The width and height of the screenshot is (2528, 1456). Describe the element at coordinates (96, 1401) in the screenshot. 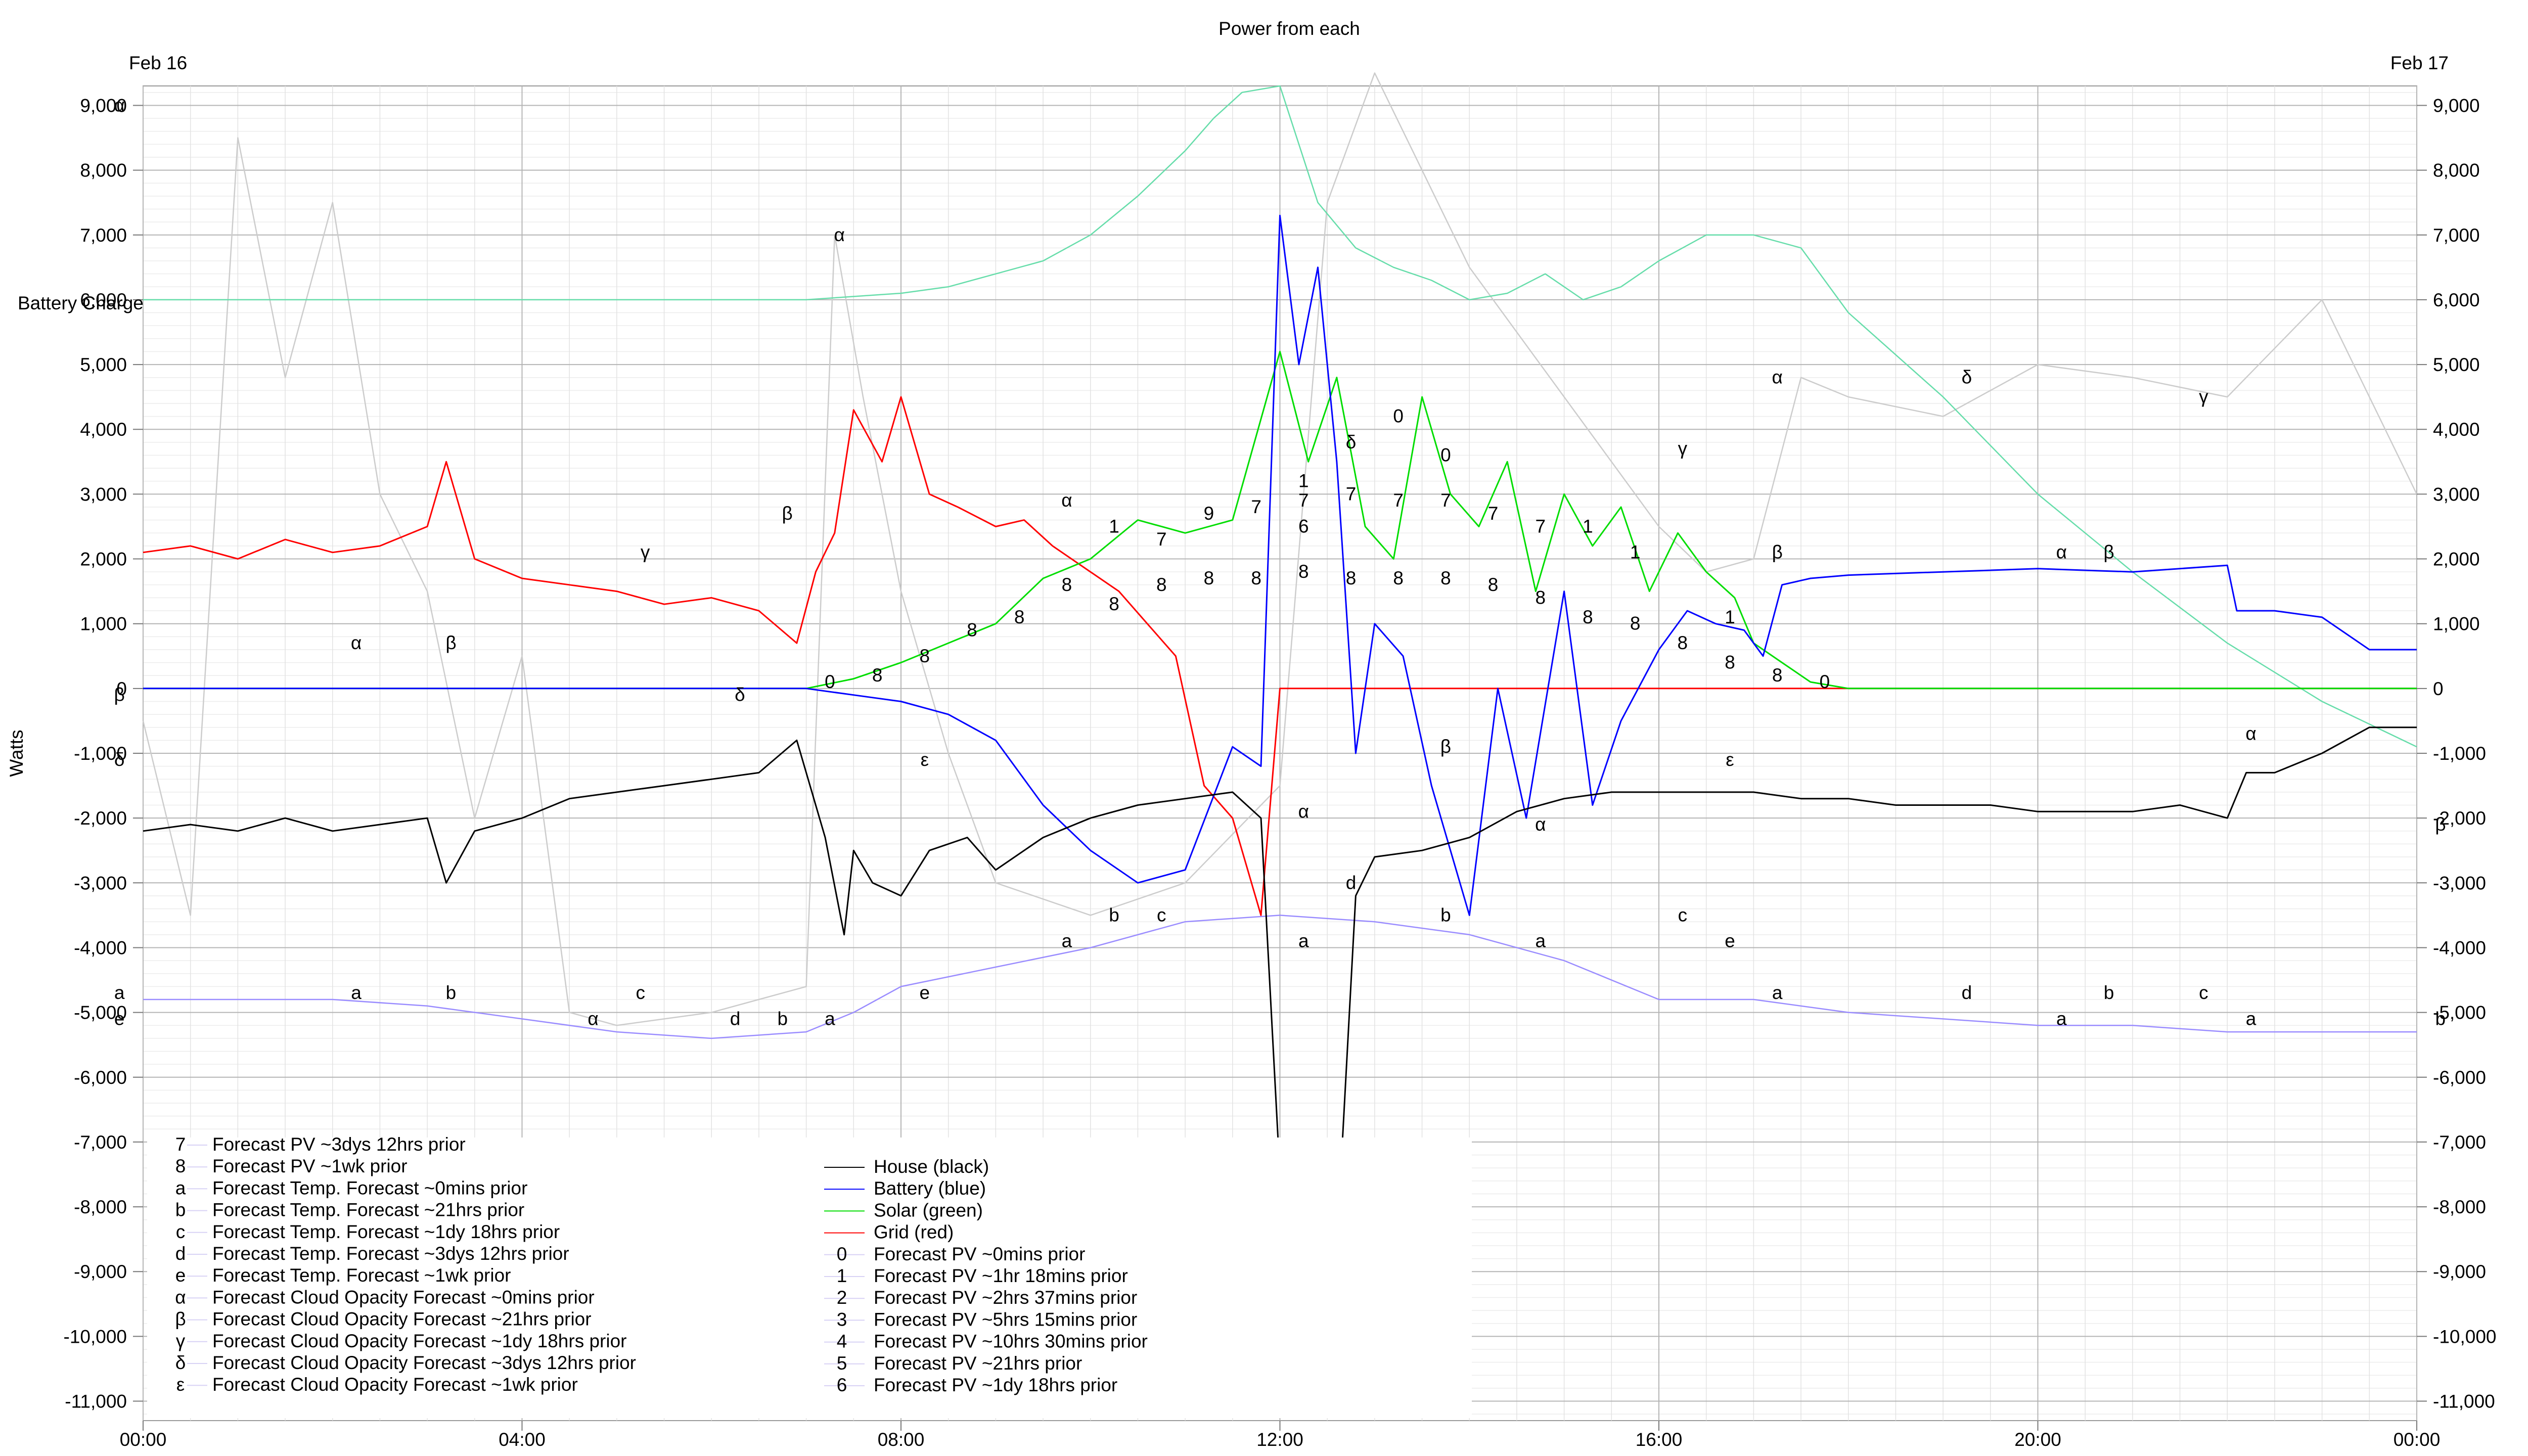

I see `y-tick-label-left: -11,000` at that location.